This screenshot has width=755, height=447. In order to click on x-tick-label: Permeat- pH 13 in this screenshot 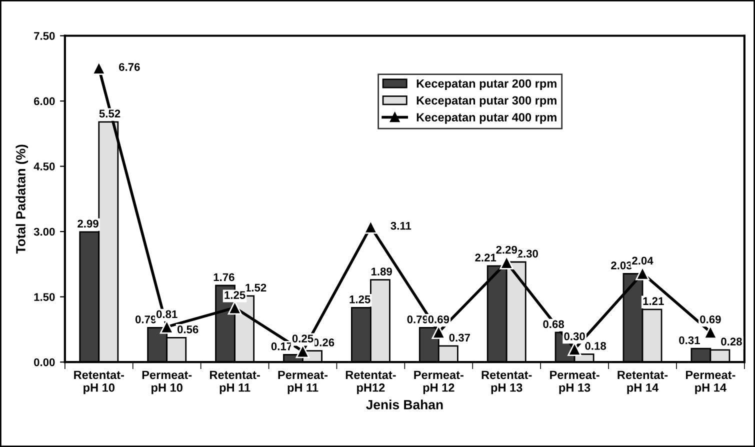, I will do `click(575, 382)`.